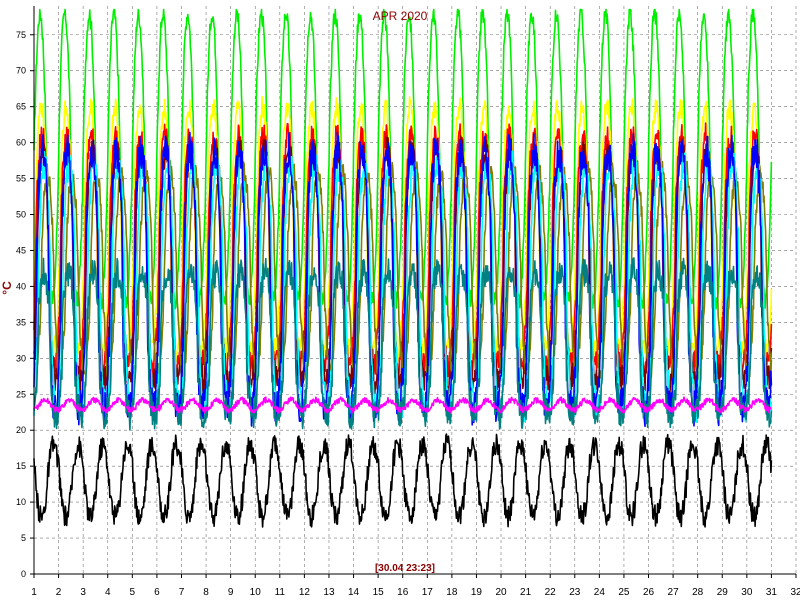  I want to click on y-tick-label: 75, so click(21, 35).